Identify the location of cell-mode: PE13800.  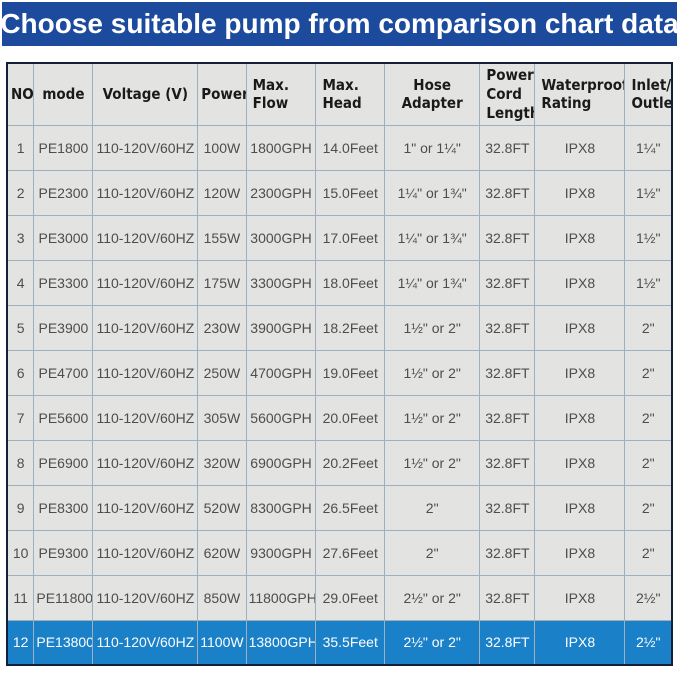
(63, 642).